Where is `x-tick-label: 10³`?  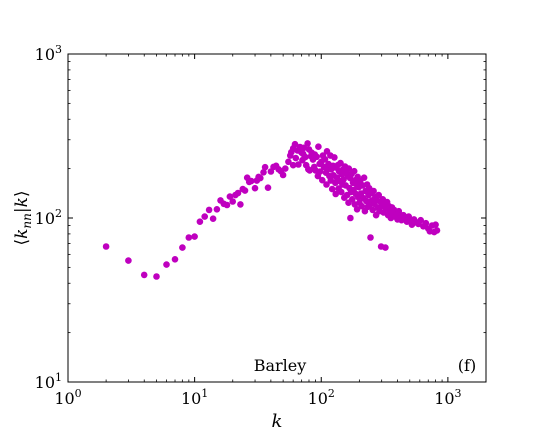 x-tick-label: 10³ is located at coordinates (447, 397).